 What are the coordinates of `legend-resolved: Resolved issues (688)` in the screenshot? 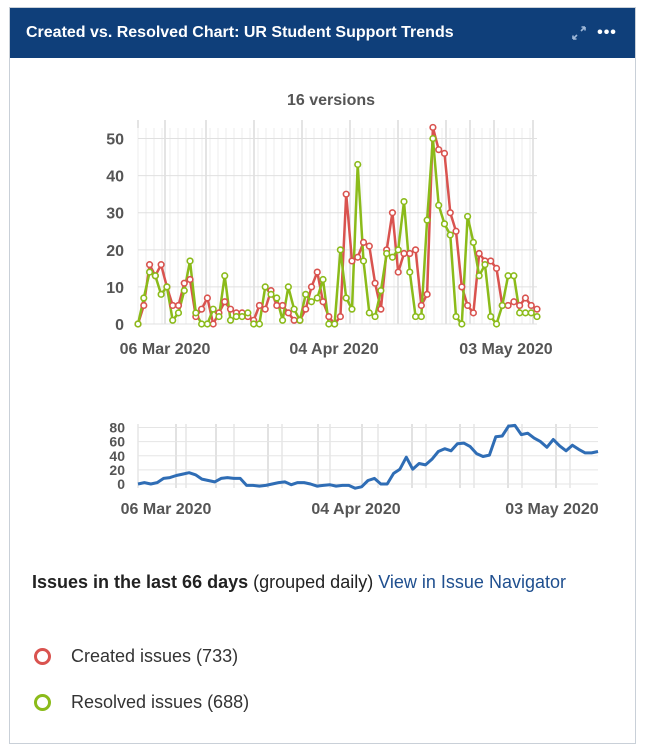 It's located at (140, 702).